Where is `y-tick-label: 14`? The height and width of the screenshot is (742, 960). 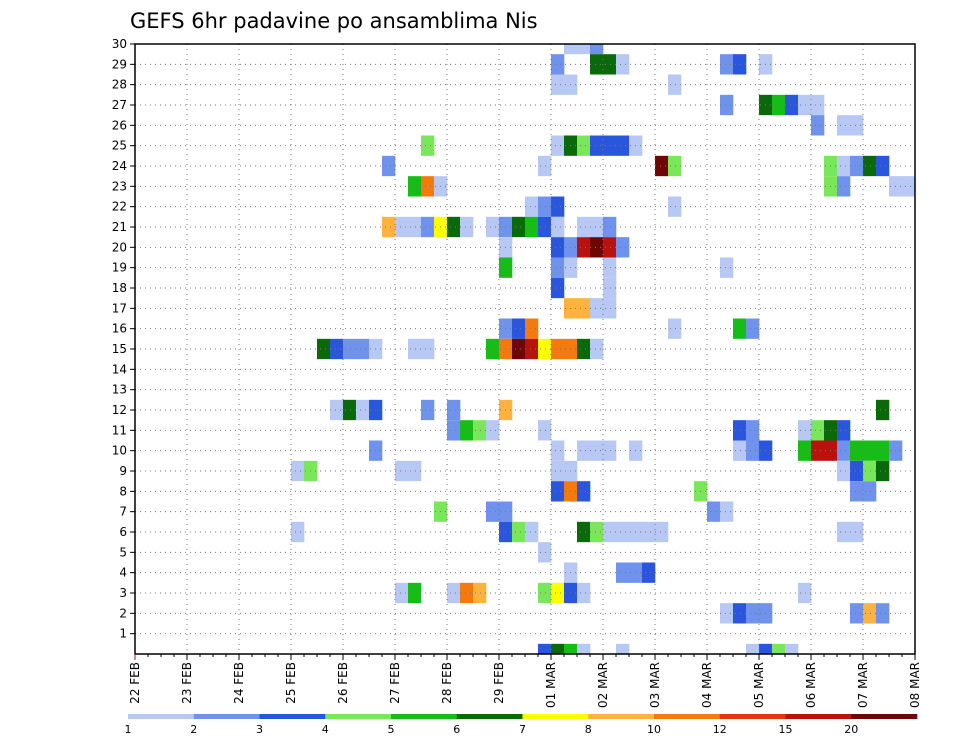
y-tick-label: 14 is located at coordinates (119, 369).